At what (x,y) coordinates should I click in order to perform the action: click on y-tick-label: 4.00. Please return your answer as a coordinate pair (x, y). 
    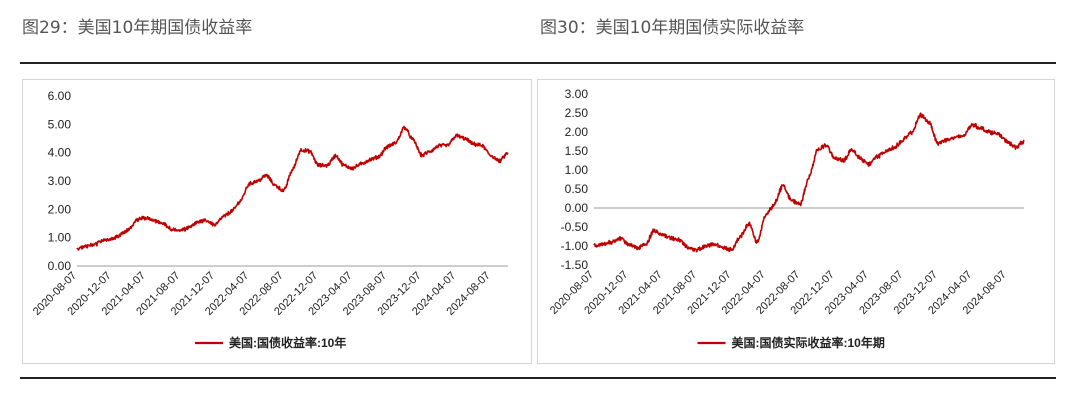
    Looking at the image, I should click on (60, 153).